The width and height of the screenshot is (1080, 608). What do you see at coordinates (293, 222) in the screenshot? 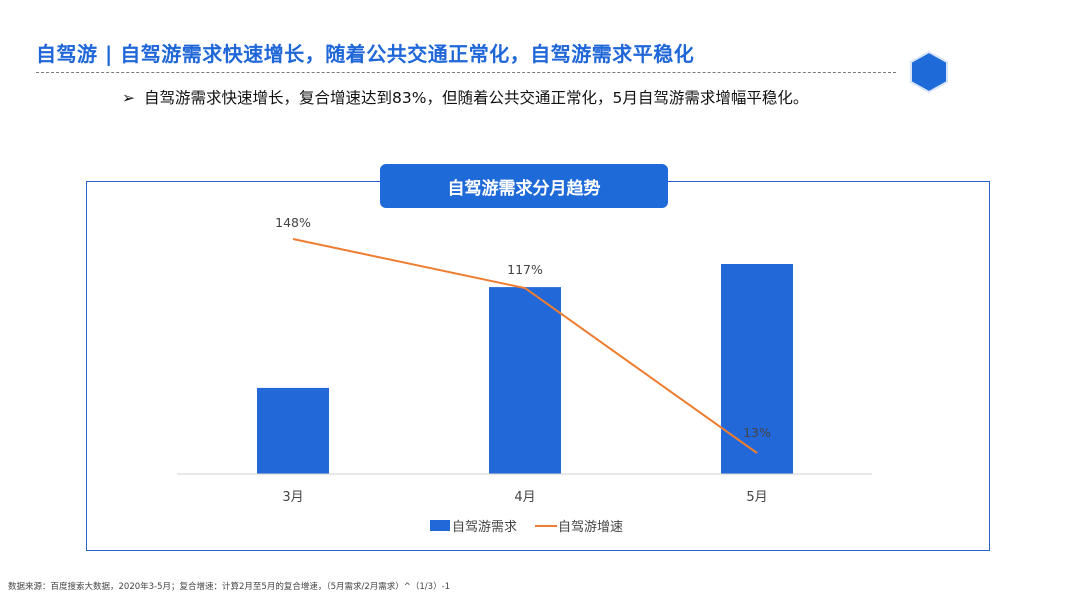
I see `growth-data-label: 148%` at bounding box center [293, 222].